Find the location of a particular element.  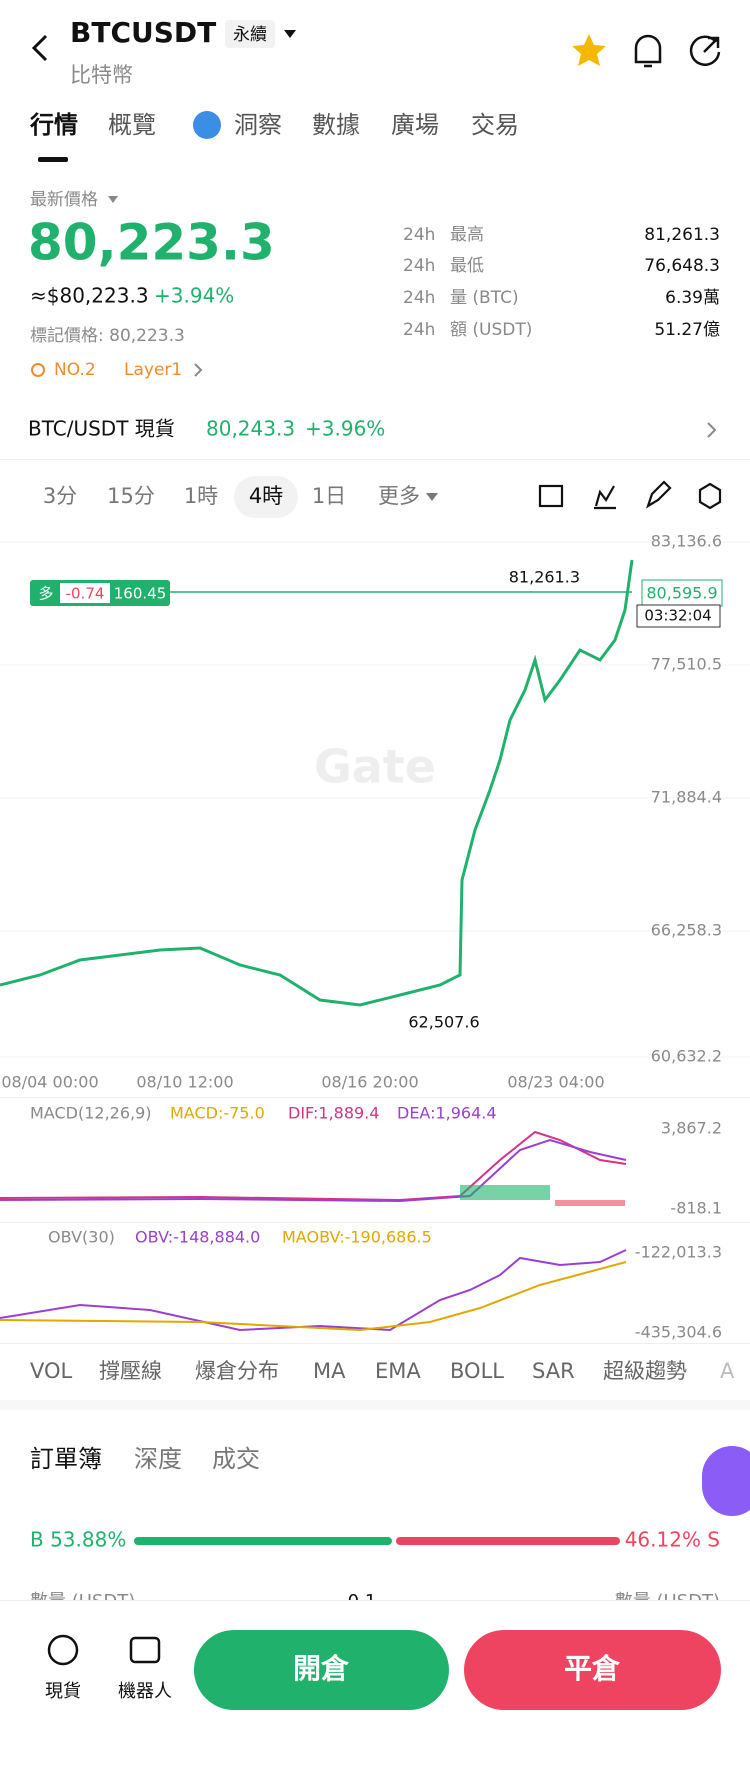

rank: NO.2 is located at coordinates (75, 370).